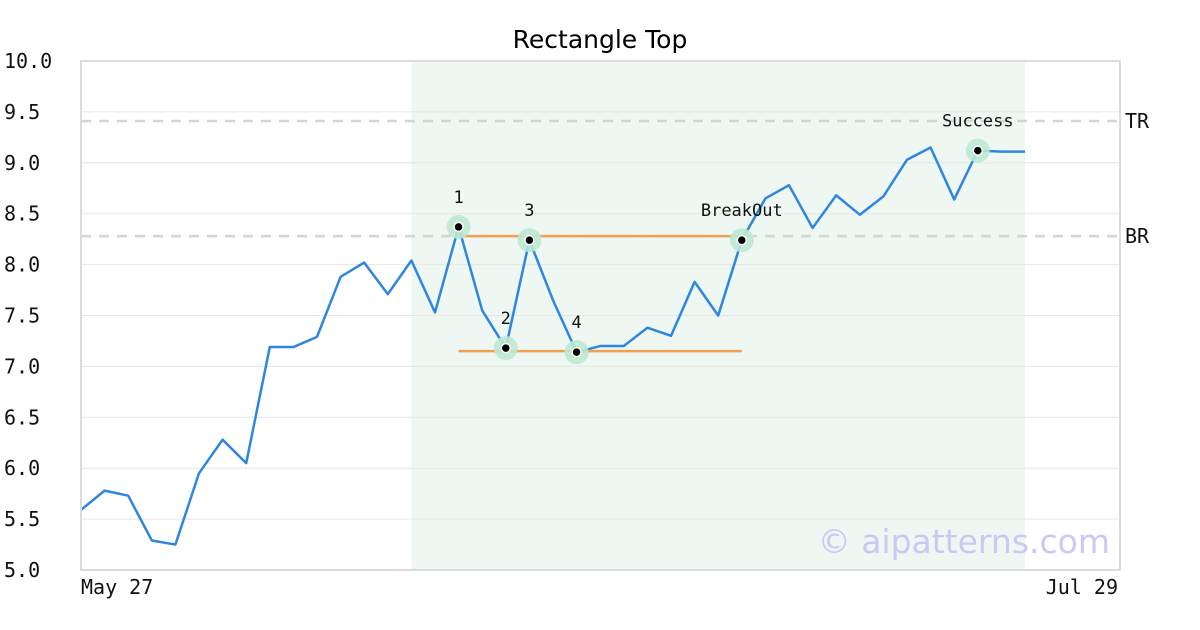 This screenshot has height=630, width=1200. What do you see at coordinates (28, 61) in the screenshot?
I see `y-tick-label: 10.0` at bounding box center [28, 61].